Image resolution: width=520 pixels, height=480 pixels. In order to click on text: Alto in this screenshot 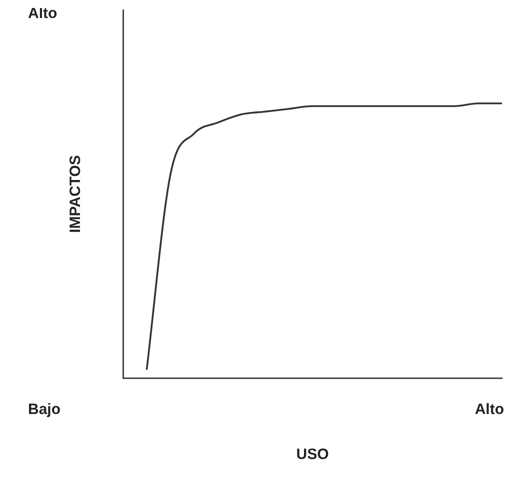, I will do `click(489, 409)`.